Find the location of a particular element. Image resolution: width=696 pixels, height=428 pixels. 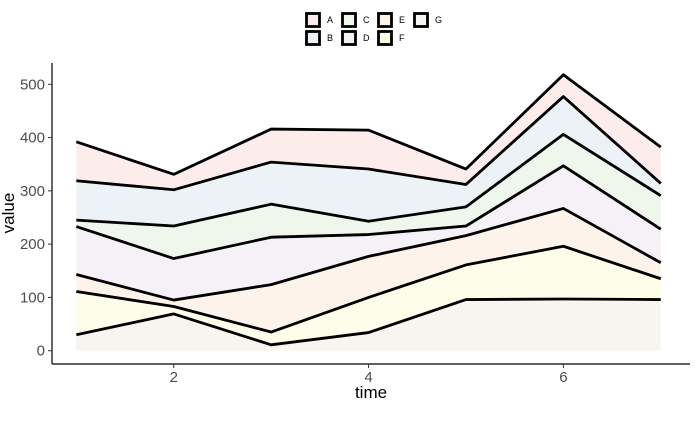

x-axis-title: time is located at coordinates (371, 392).